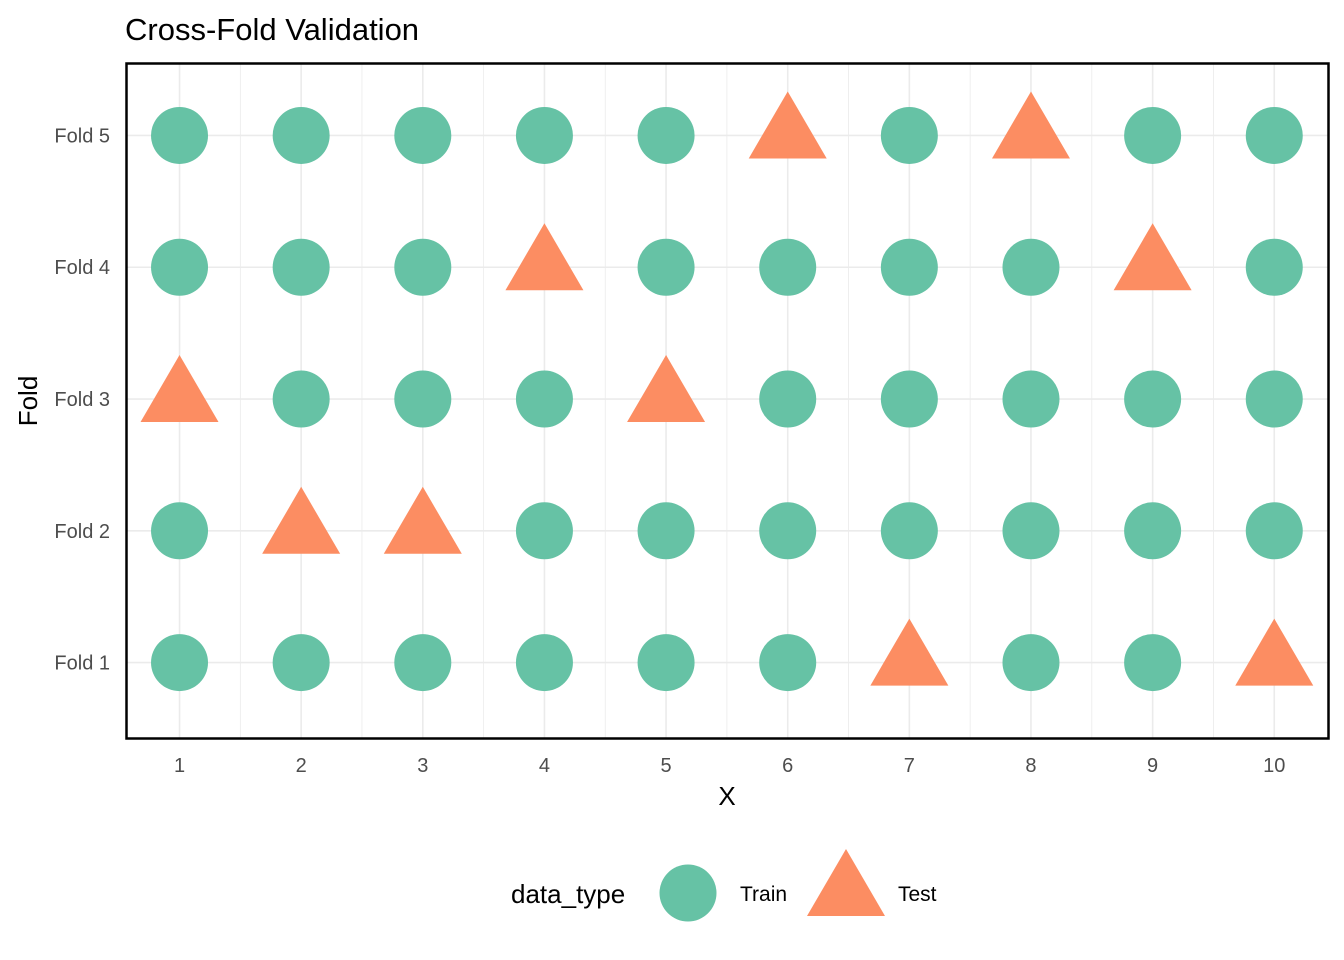  I want to click on legend-train-circle-icon, so click(688, 893).